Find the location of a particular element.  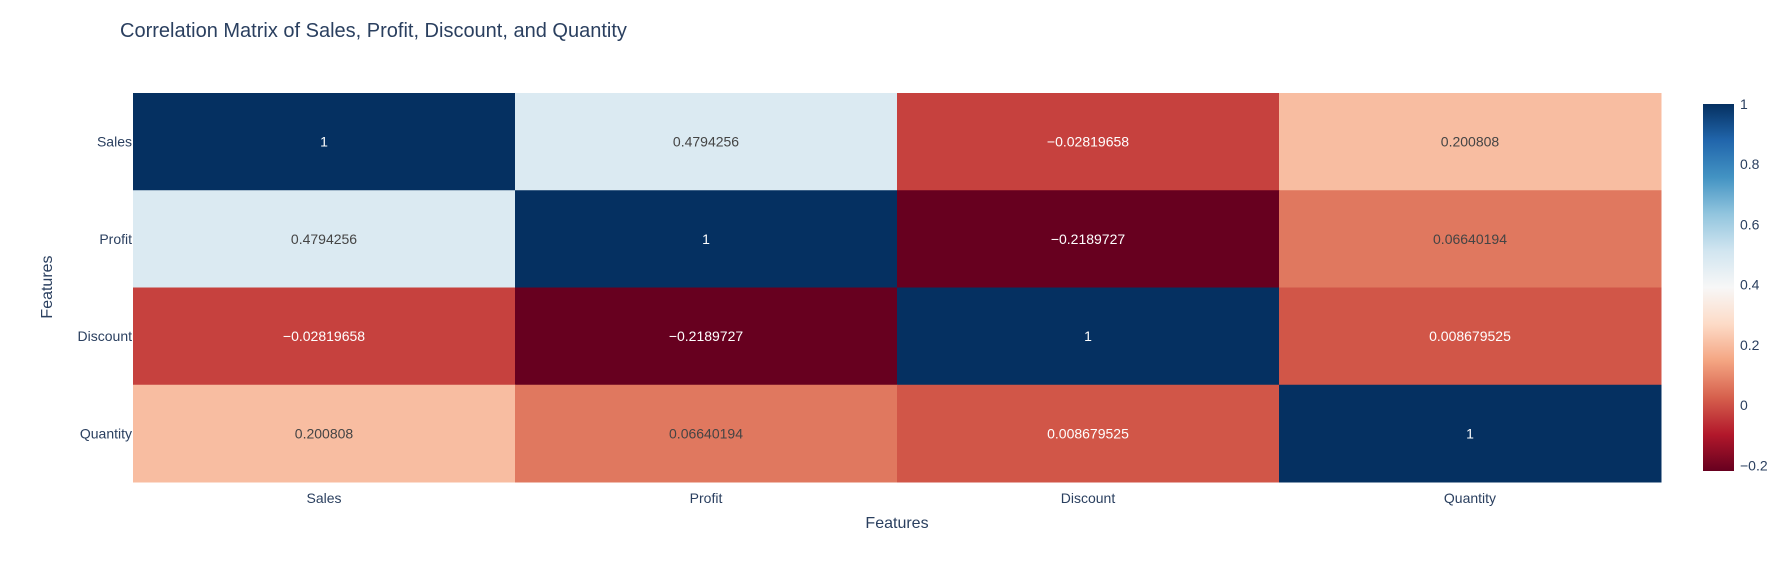

y-tick-label: Quantity is located at coordinates (106, 433).